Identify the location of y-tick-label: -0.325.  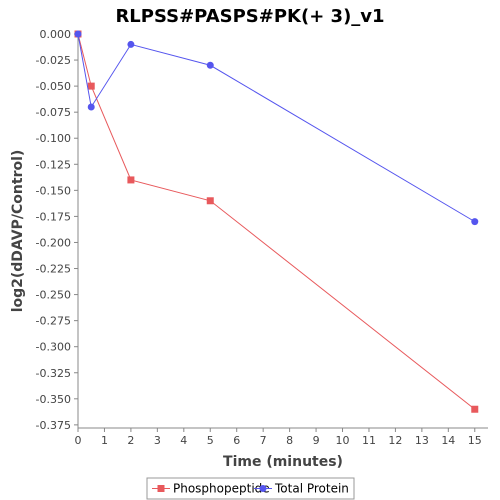
(53, 373).